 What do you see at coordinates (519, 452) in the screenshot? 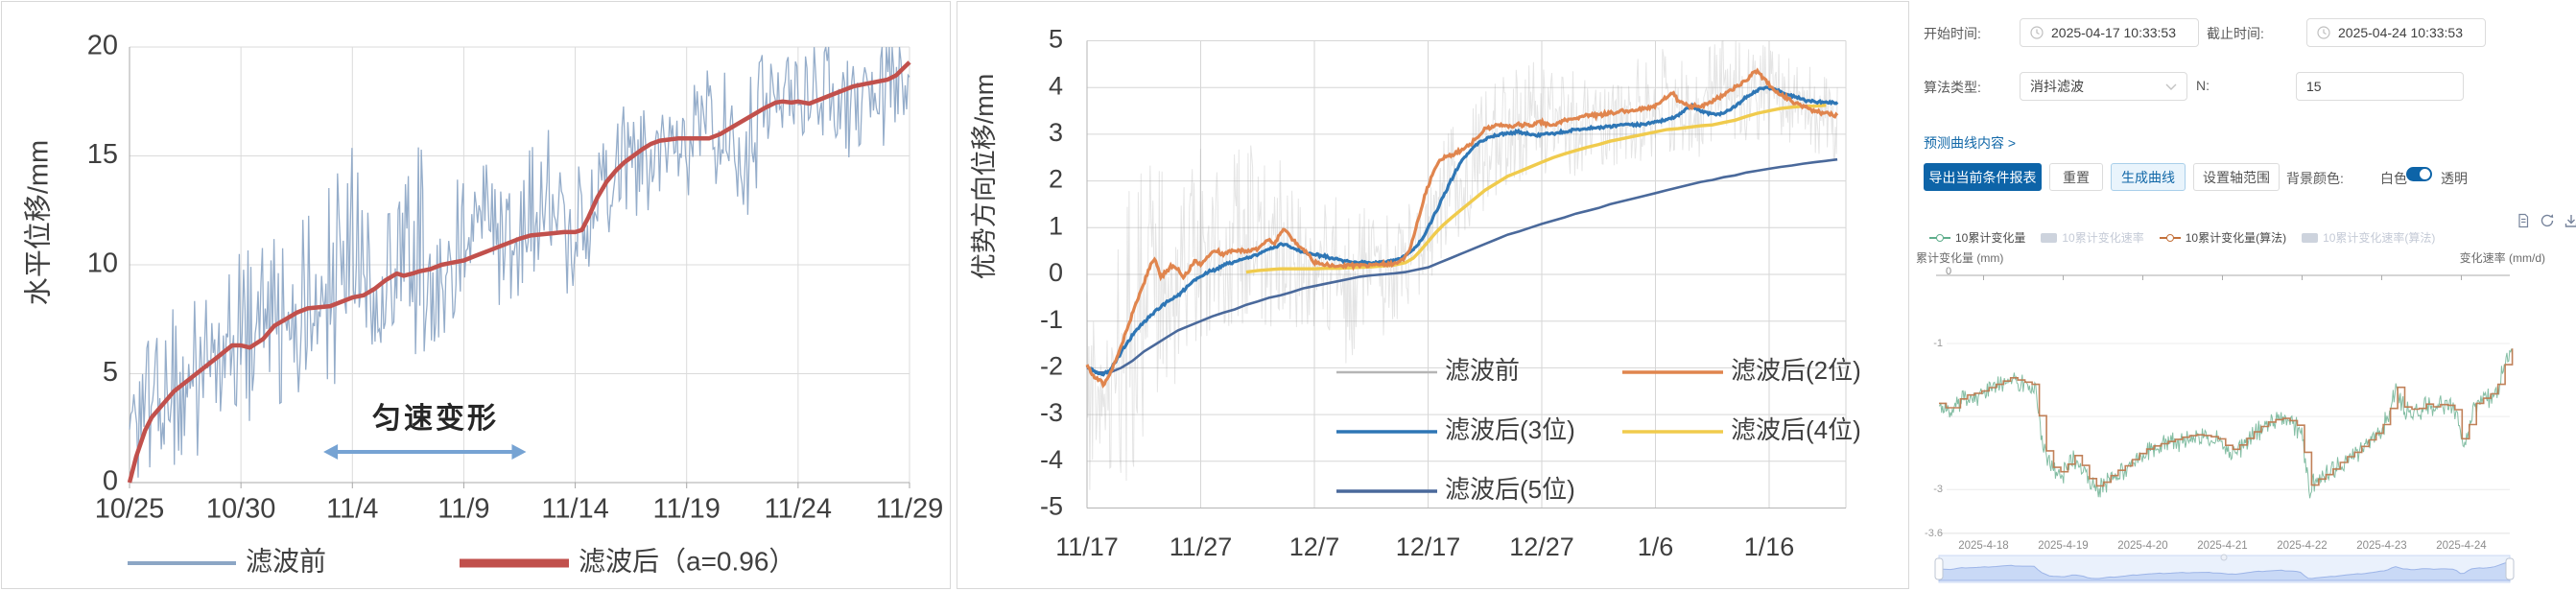
I see `arrowhead-right-icon` at bounding box center [519, 452].